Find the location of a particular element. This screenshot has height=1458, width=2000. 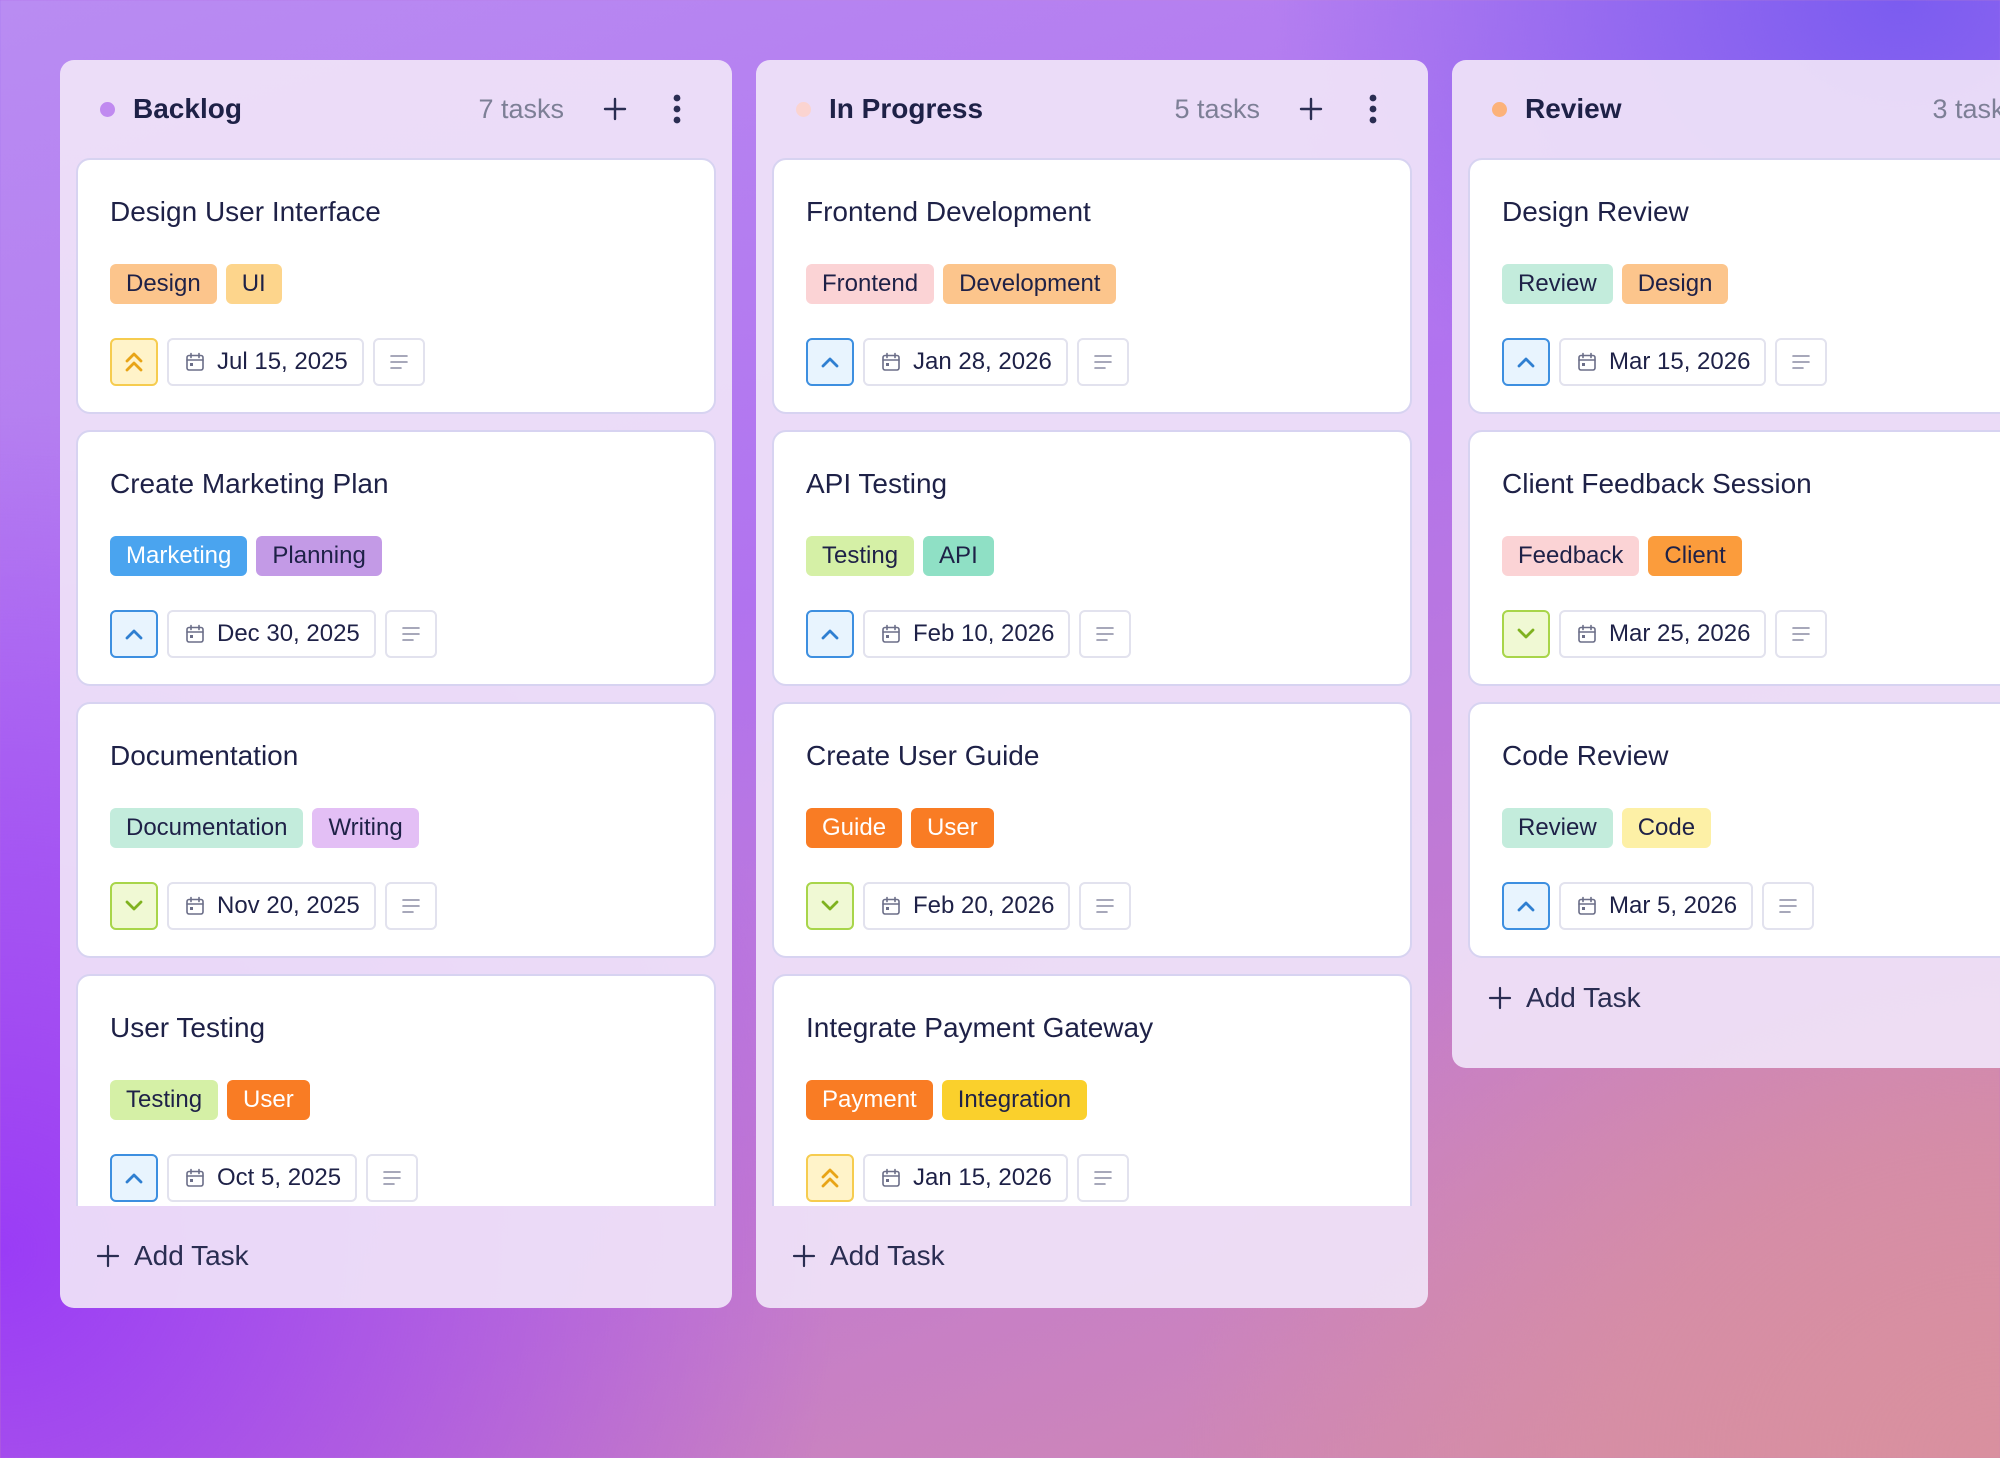

due-date-button: Jul 15, 2025 is located at coordinates (265, 362).